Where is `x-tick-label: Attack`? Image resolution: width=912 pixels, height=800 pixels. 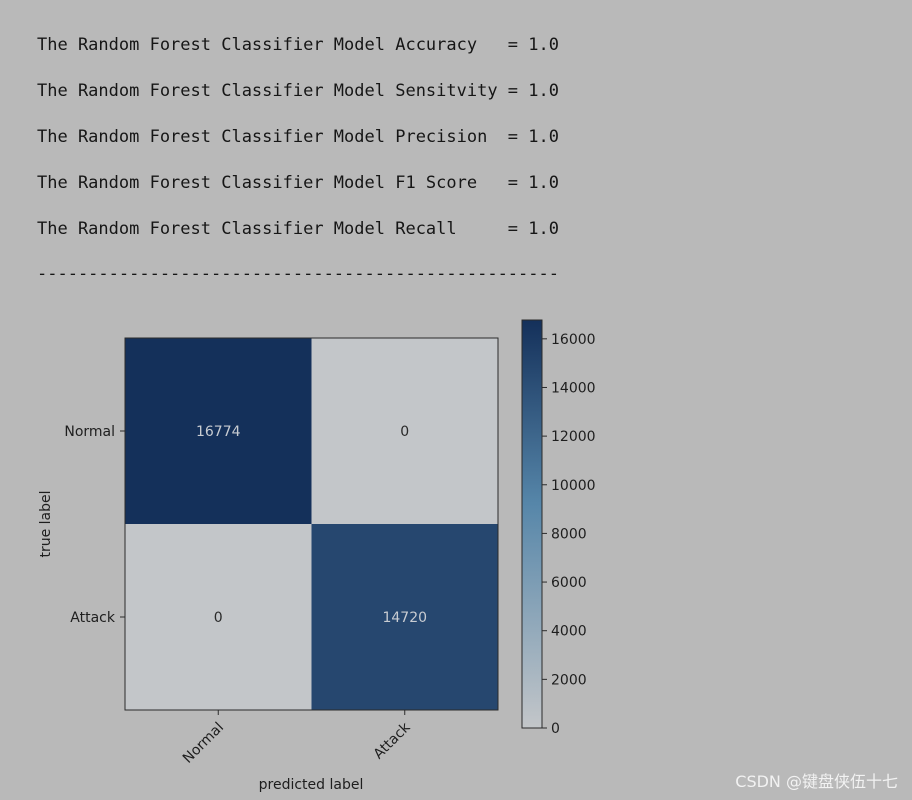 x-tick-label: Attack is located at coordinates (393, 741).